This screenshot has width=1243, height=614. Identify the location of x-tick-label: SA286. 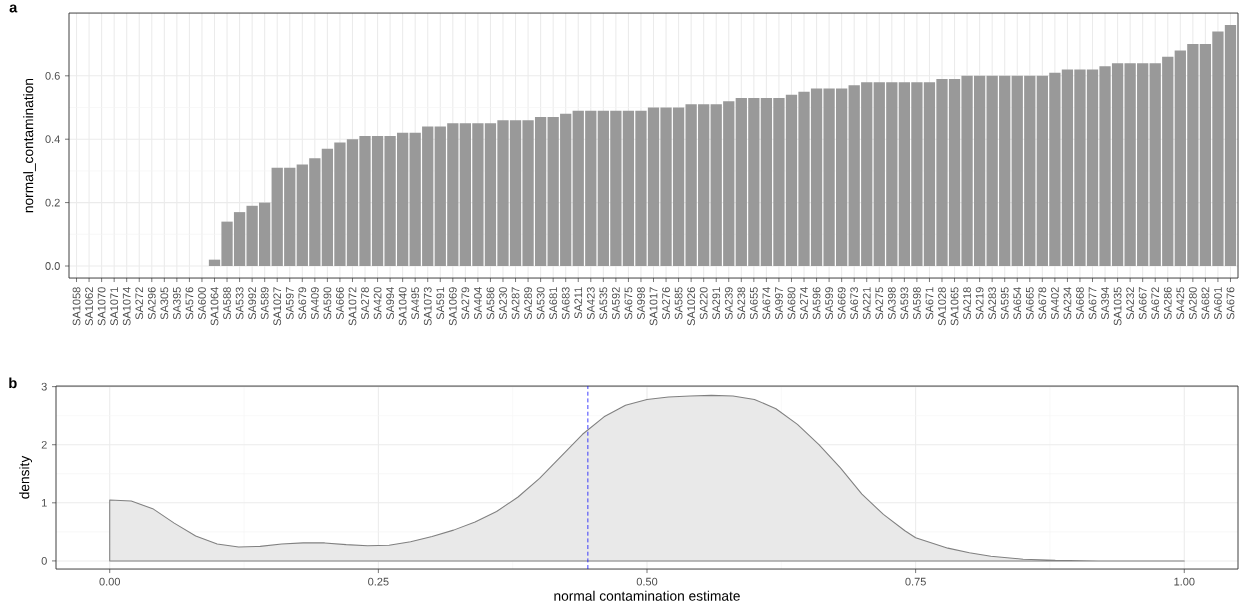
(1167, 303).